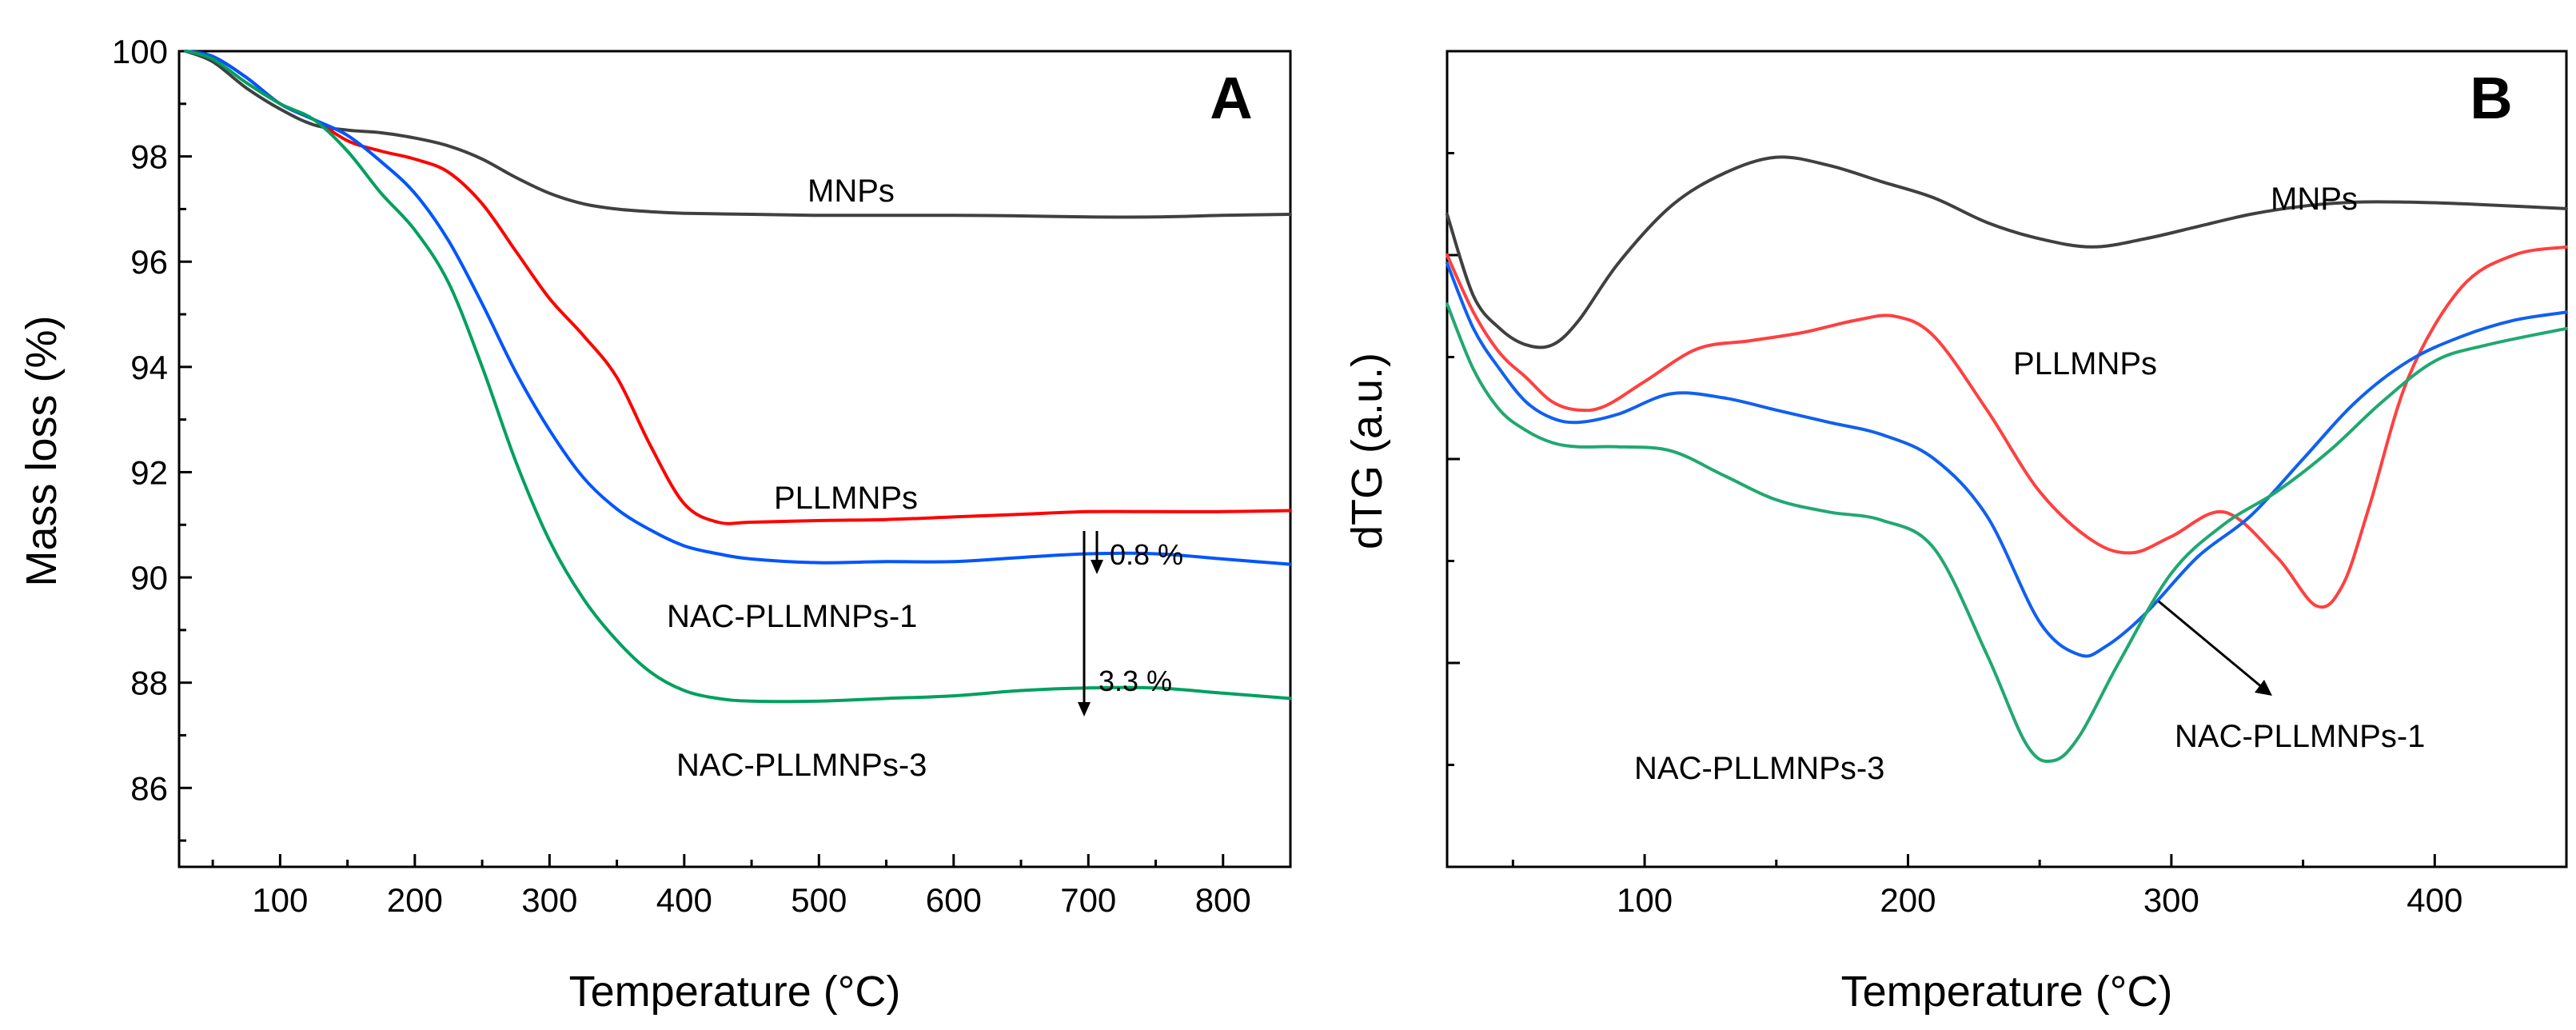  What do you see at coordinates (149, 157) in the screenshot?
I see `y-tick-label: 98` at bounding box center [149, 157].